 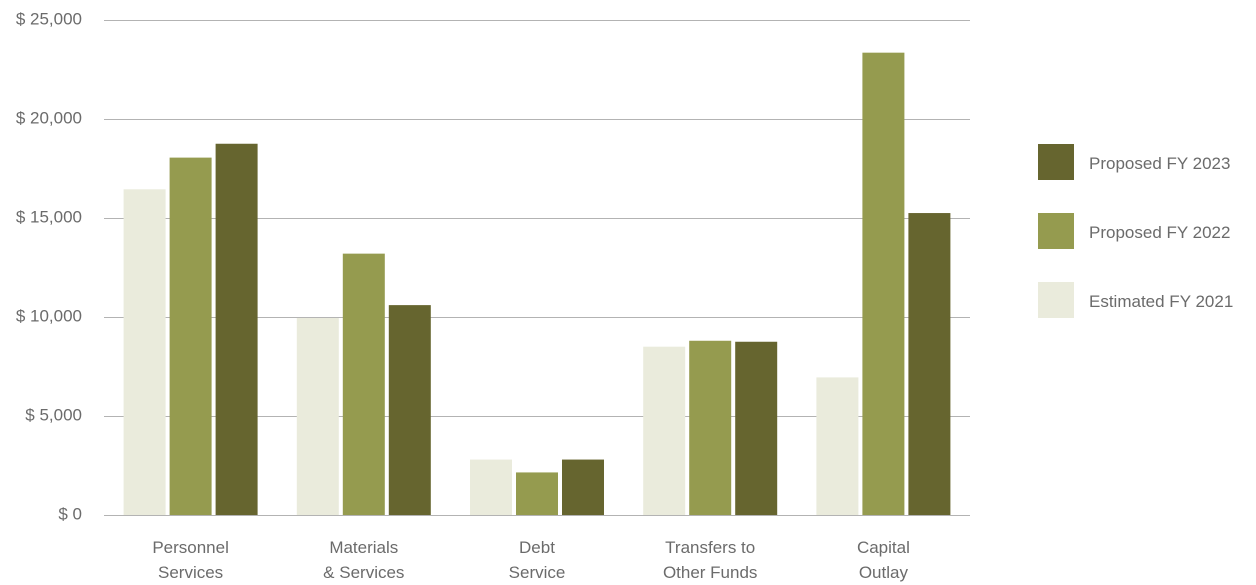 I want to click on y-tick-label: $ 10,000, so click(x=49, y=316).